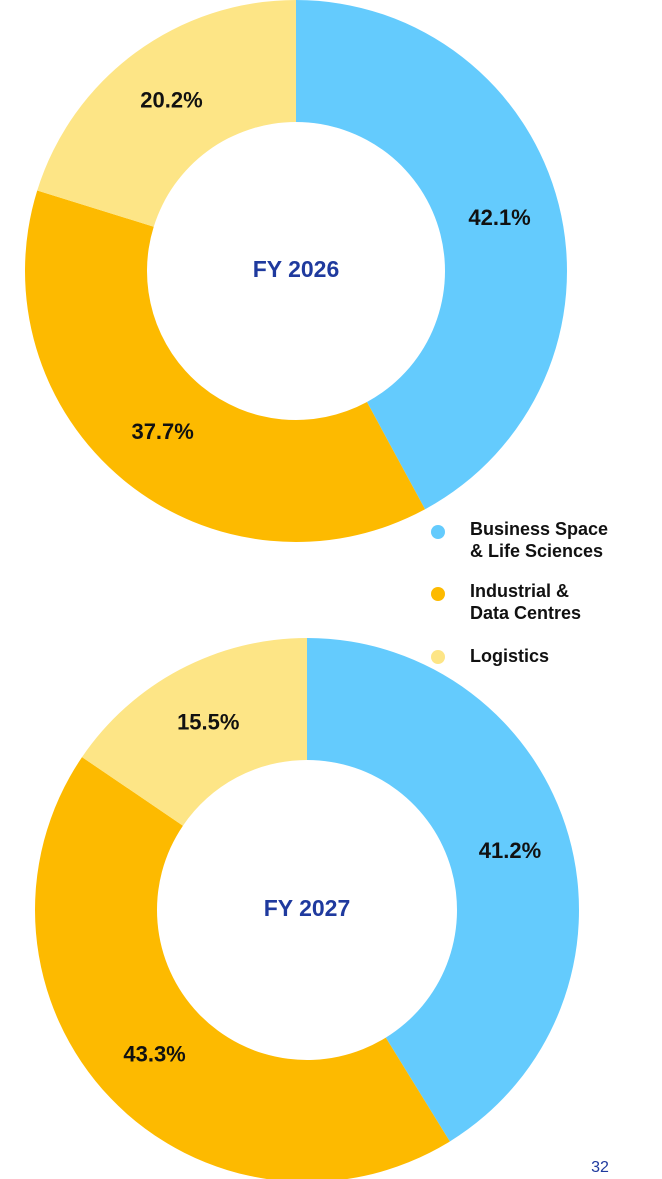  What do you see at coordinates (510, 850) in the screenshot?
I see `slice-label: 41.2%` at bounding box center [510, 850].